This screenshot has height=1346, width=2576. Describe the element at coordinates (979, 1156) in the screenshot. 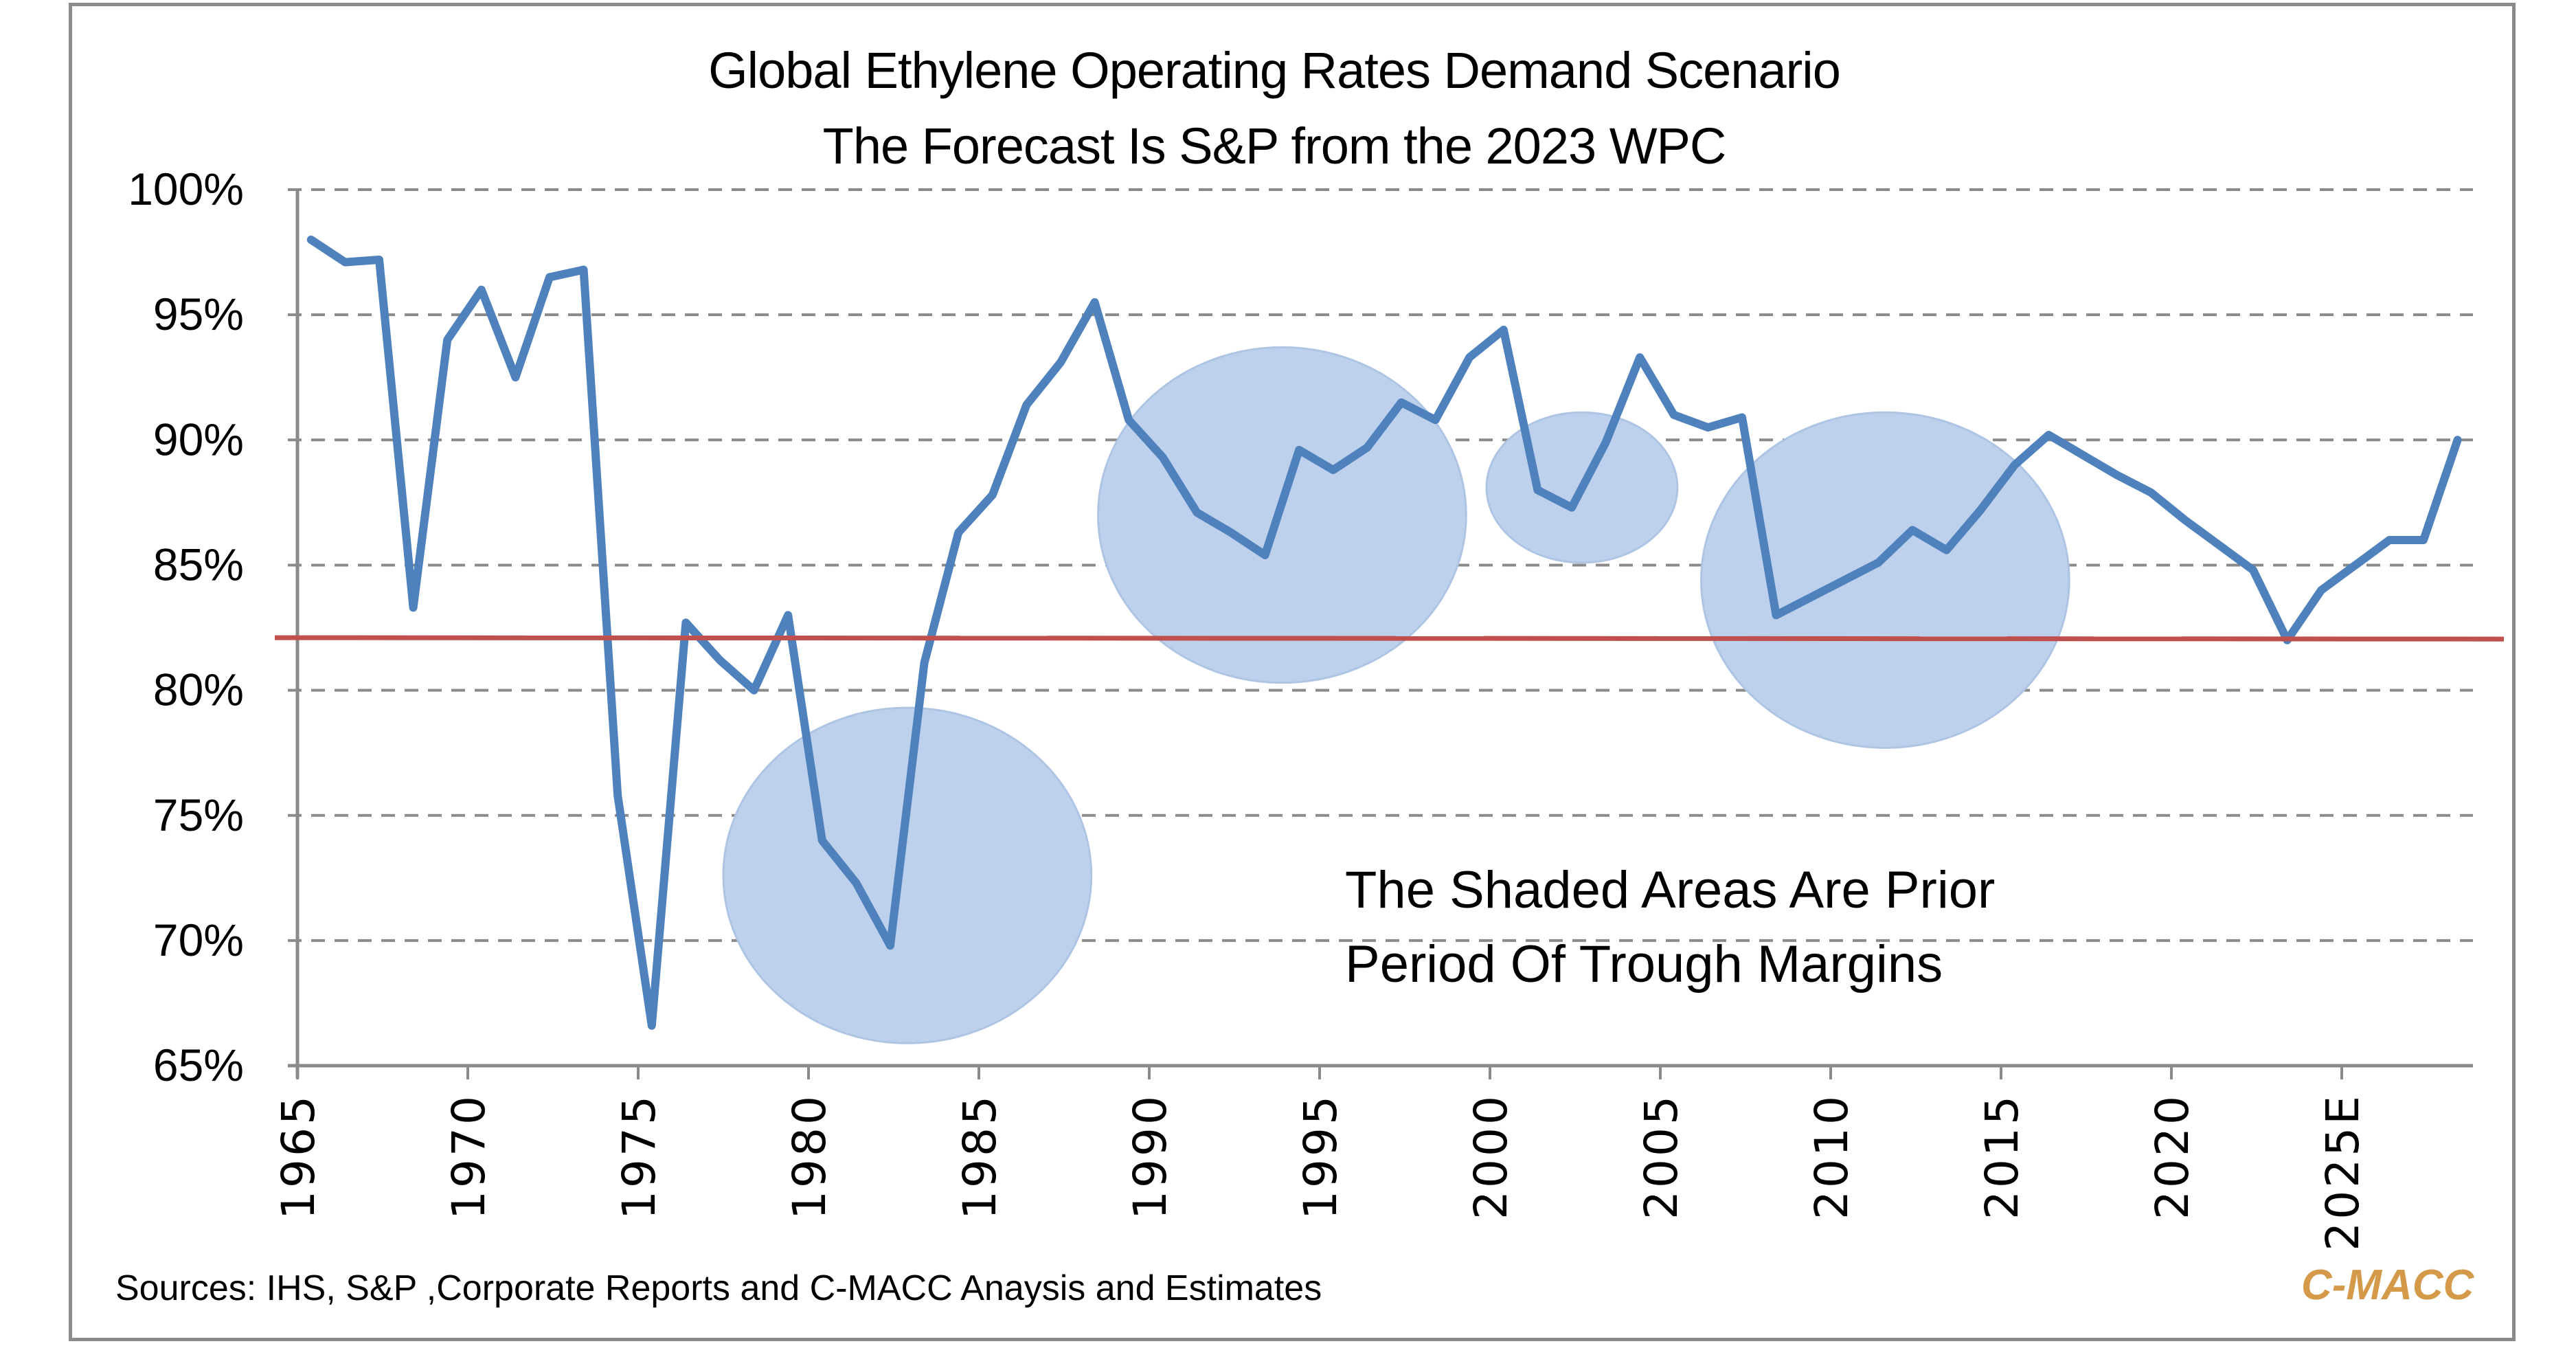

I see `x-tick-label: 1985` at that location.